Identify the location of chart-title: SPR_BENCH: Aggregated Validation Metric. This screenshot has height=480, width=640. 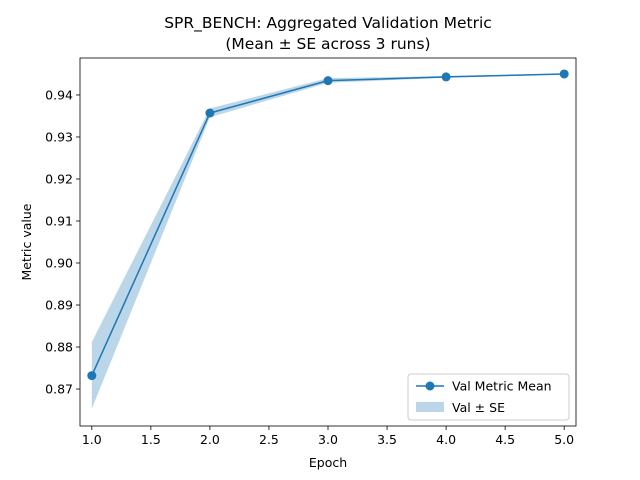
(328, 23).